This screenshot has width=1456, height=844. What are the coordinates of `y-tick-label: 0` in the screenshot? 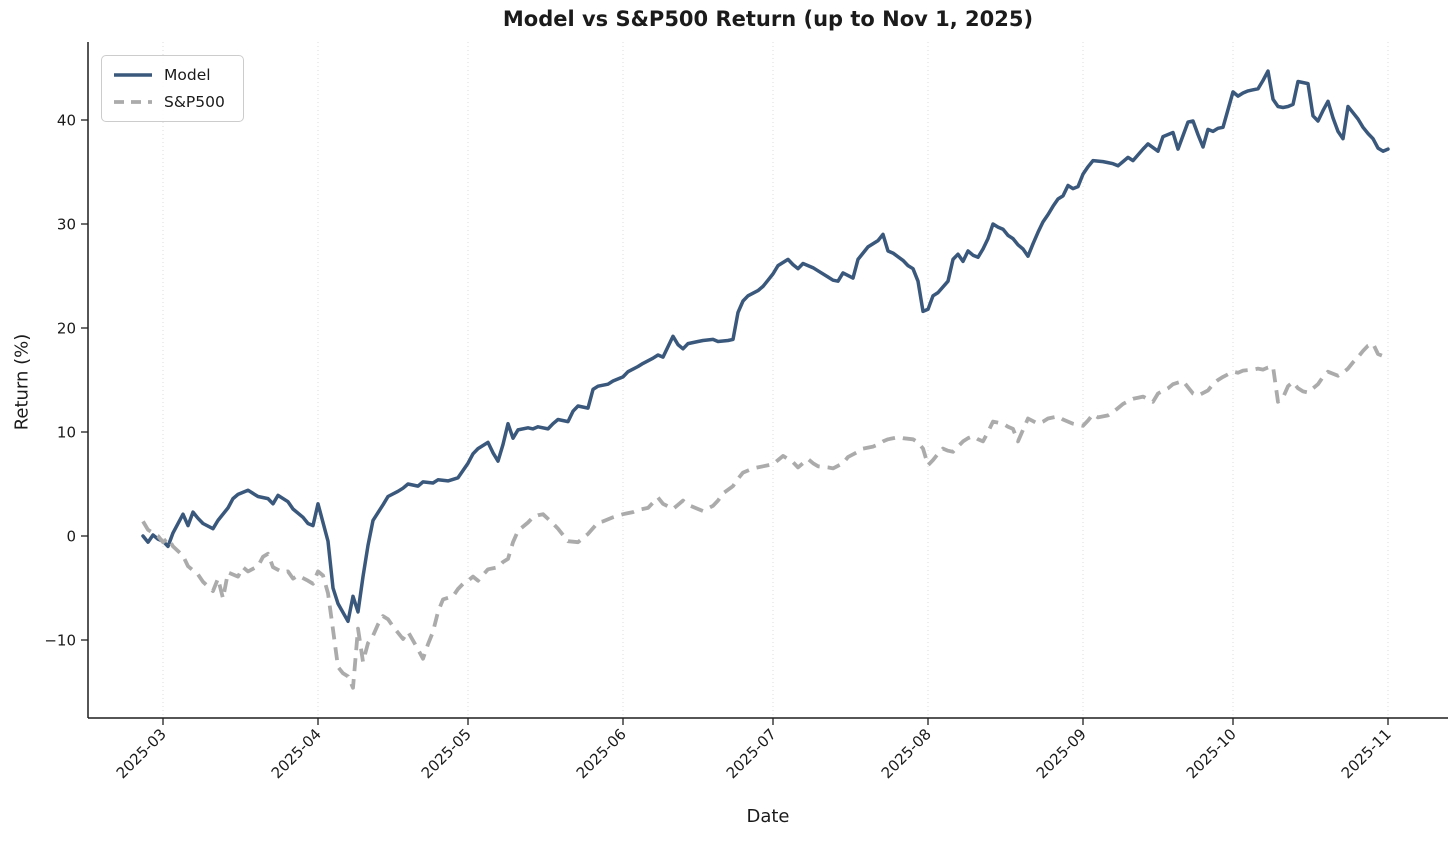 It's located at (71, 537).